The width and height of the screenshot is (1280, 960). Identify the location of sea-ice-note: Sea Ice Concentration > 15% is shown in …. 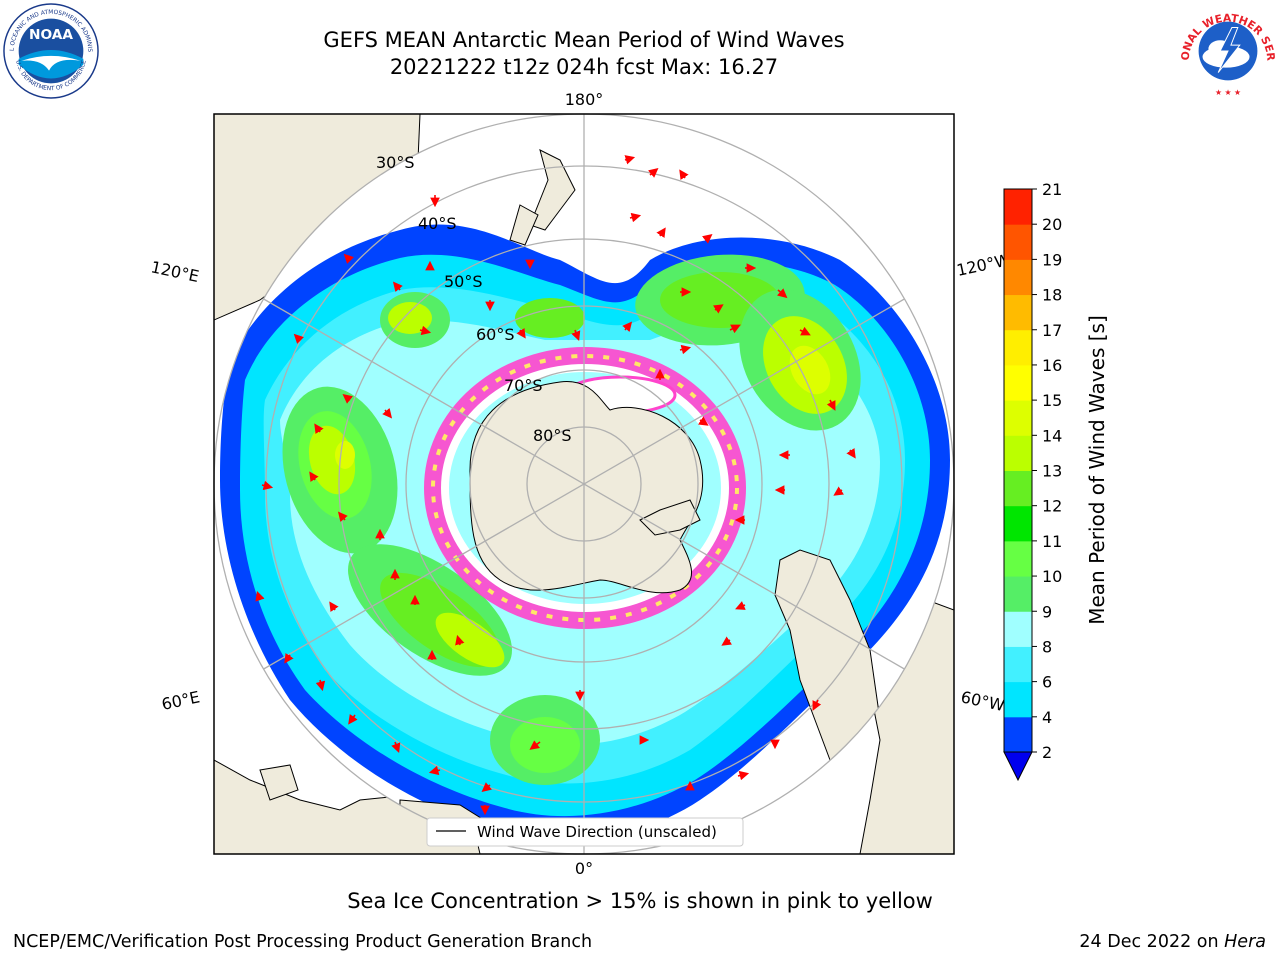
(640, 901).